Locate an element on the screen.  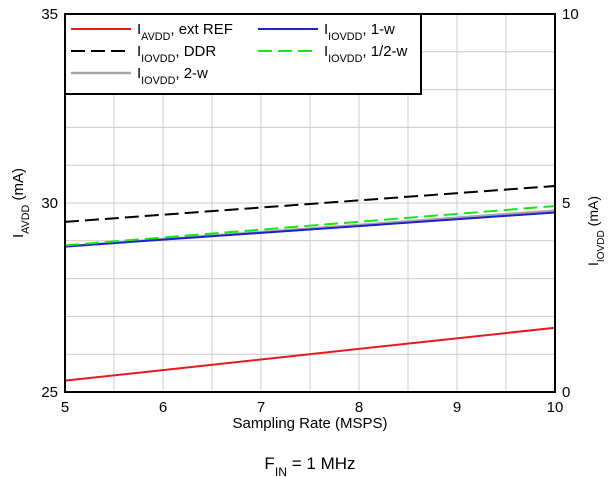
chart-caption: FIN = 1 MHz is located at coordinates (309, 465).